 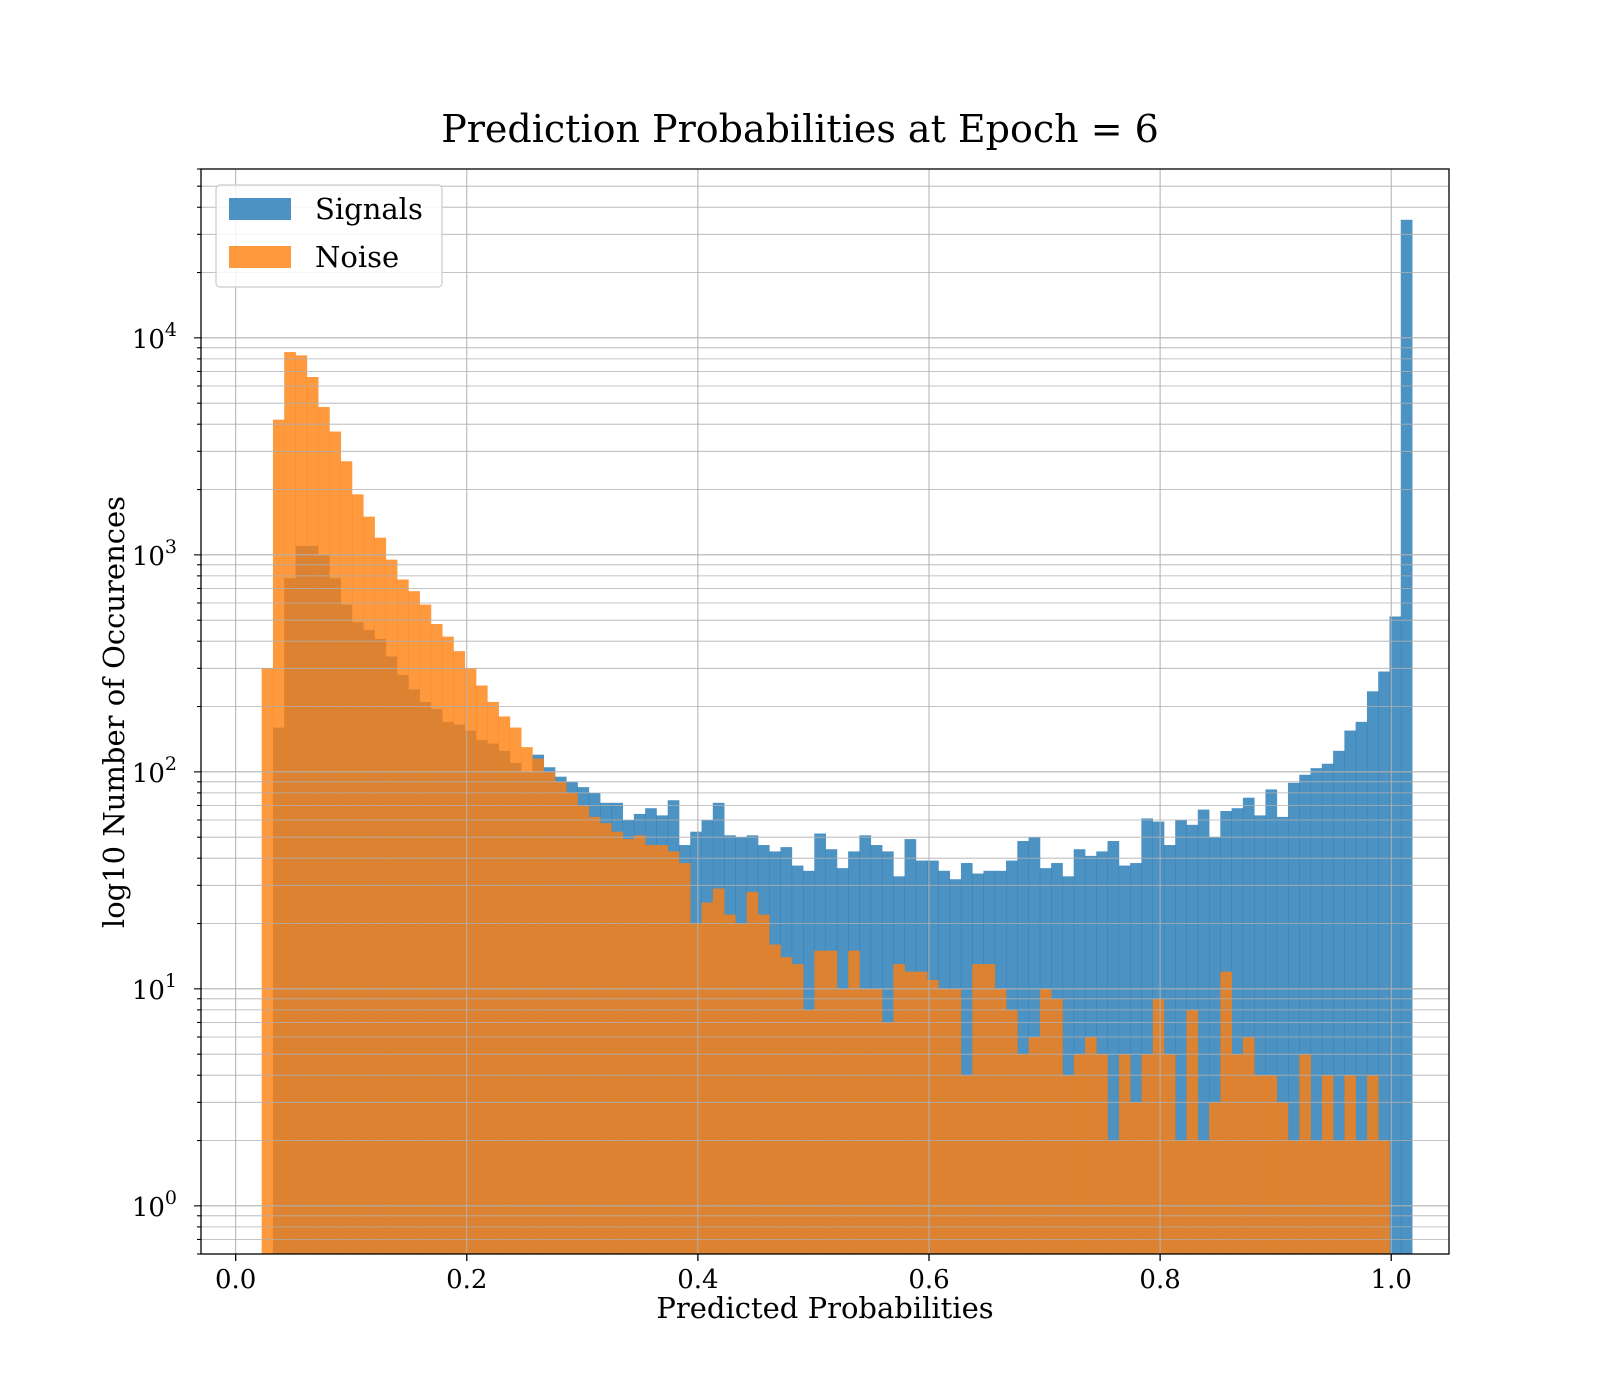 I want to click on y-tick-label: 10⁴, so click(x=154, y=337).